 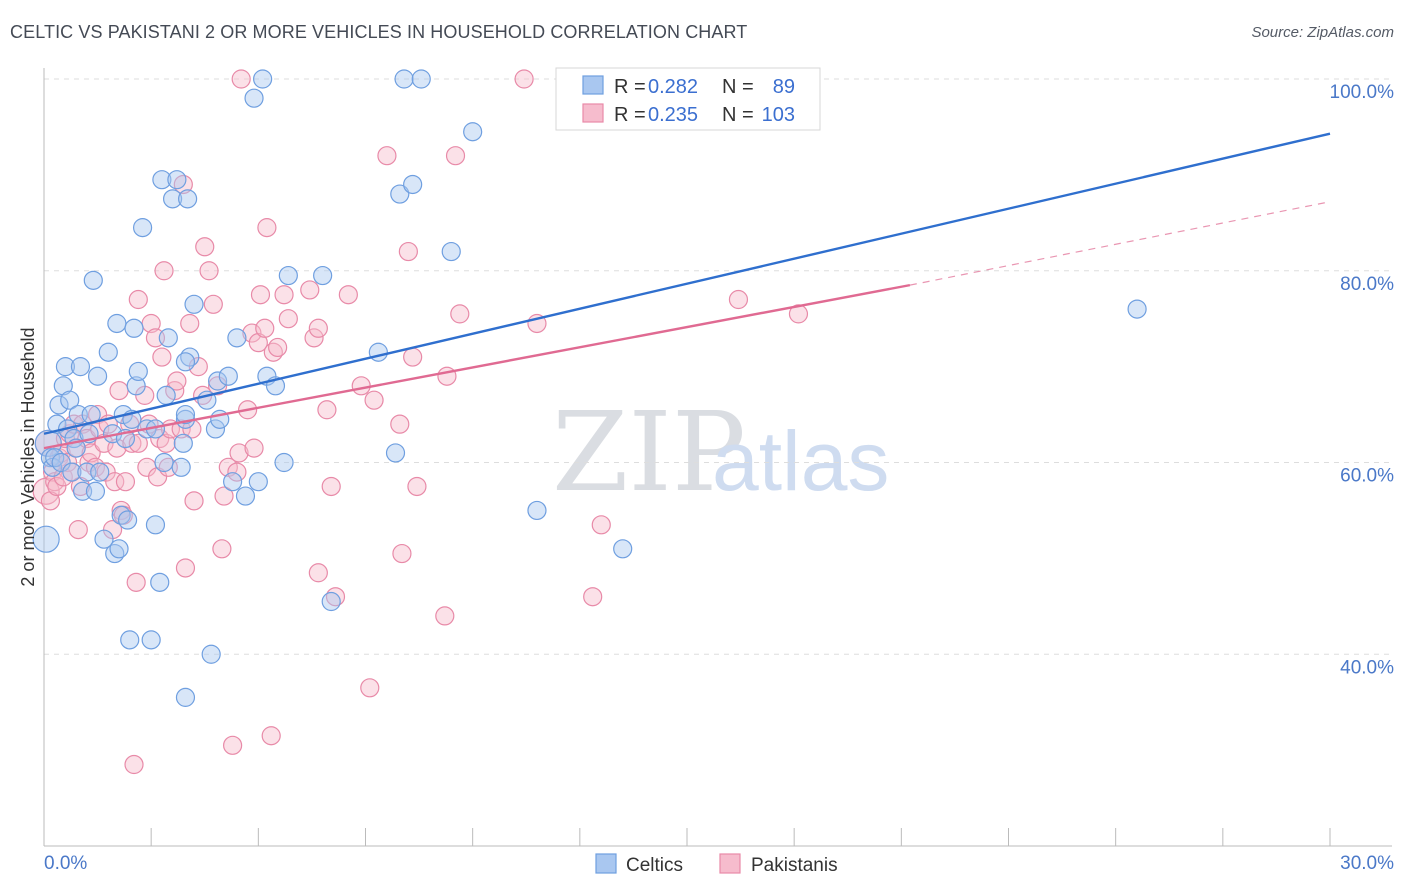 What do you see at coordinates (716, 864) in the screenshot?
I see `bottom-legend: Celtics Pakistanis` at bounding box center [716, 864].